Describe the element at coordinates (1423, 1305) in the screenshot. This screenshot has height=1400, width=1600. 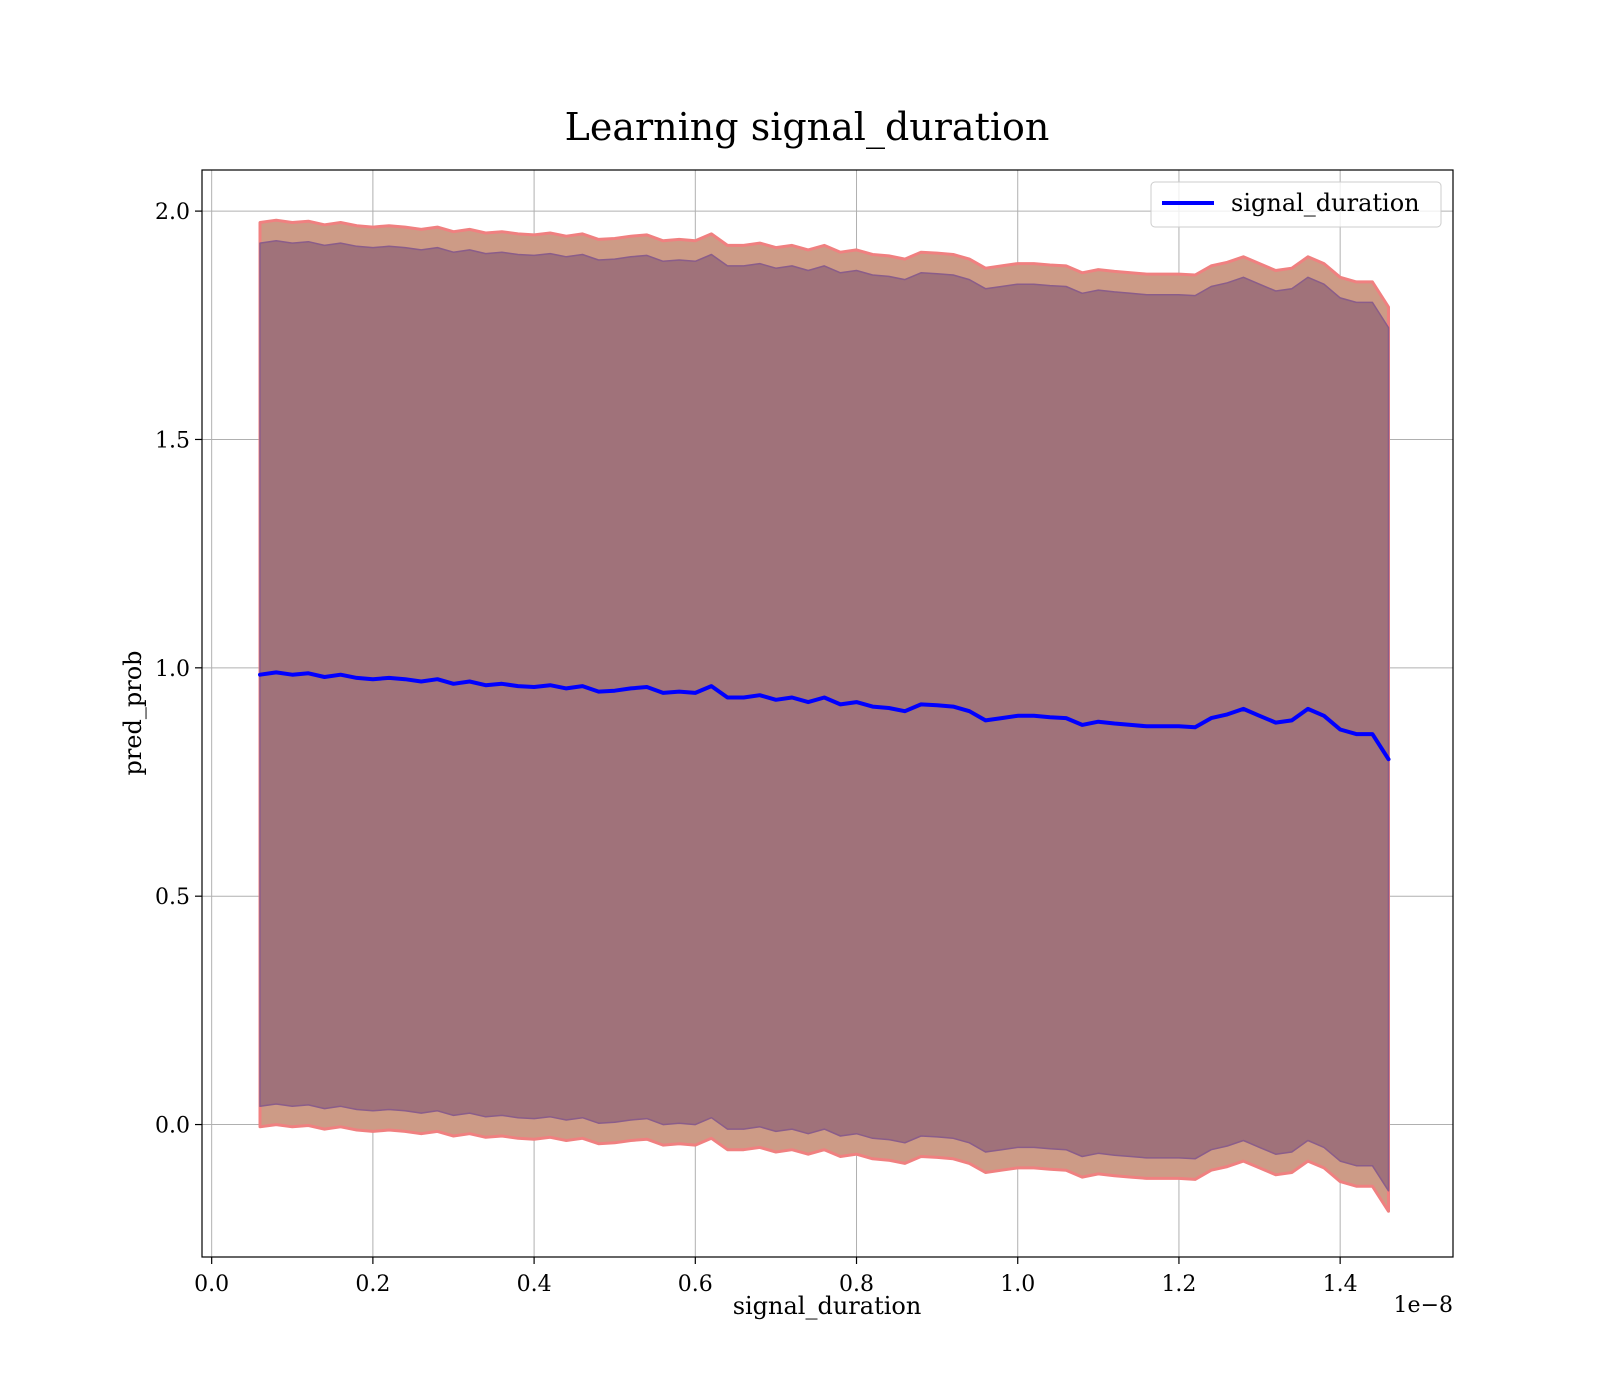
I see `x-offset-text: 1e−8` at that location.